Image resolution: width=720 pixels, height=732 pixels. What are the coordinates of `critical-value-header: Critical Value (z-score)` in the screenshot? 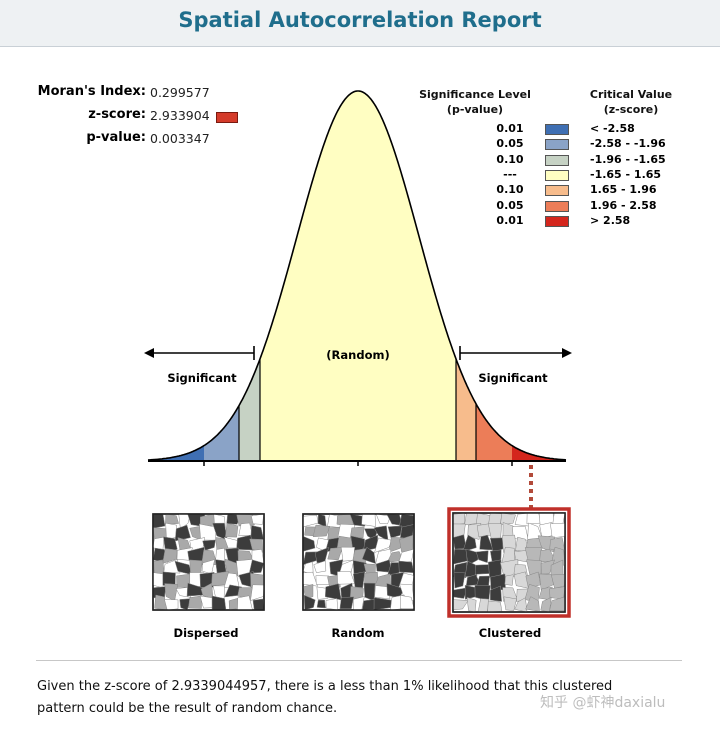 It's located at (631, 102).